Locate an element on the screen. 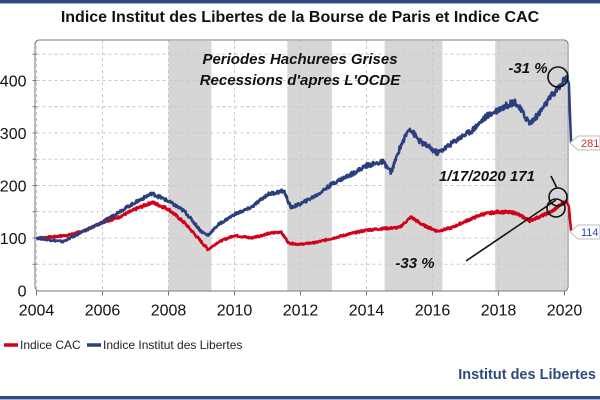 The height and width of the screenshot is (400, 600). annotation-circle-cac-peak is located at coordinates (558, 197).